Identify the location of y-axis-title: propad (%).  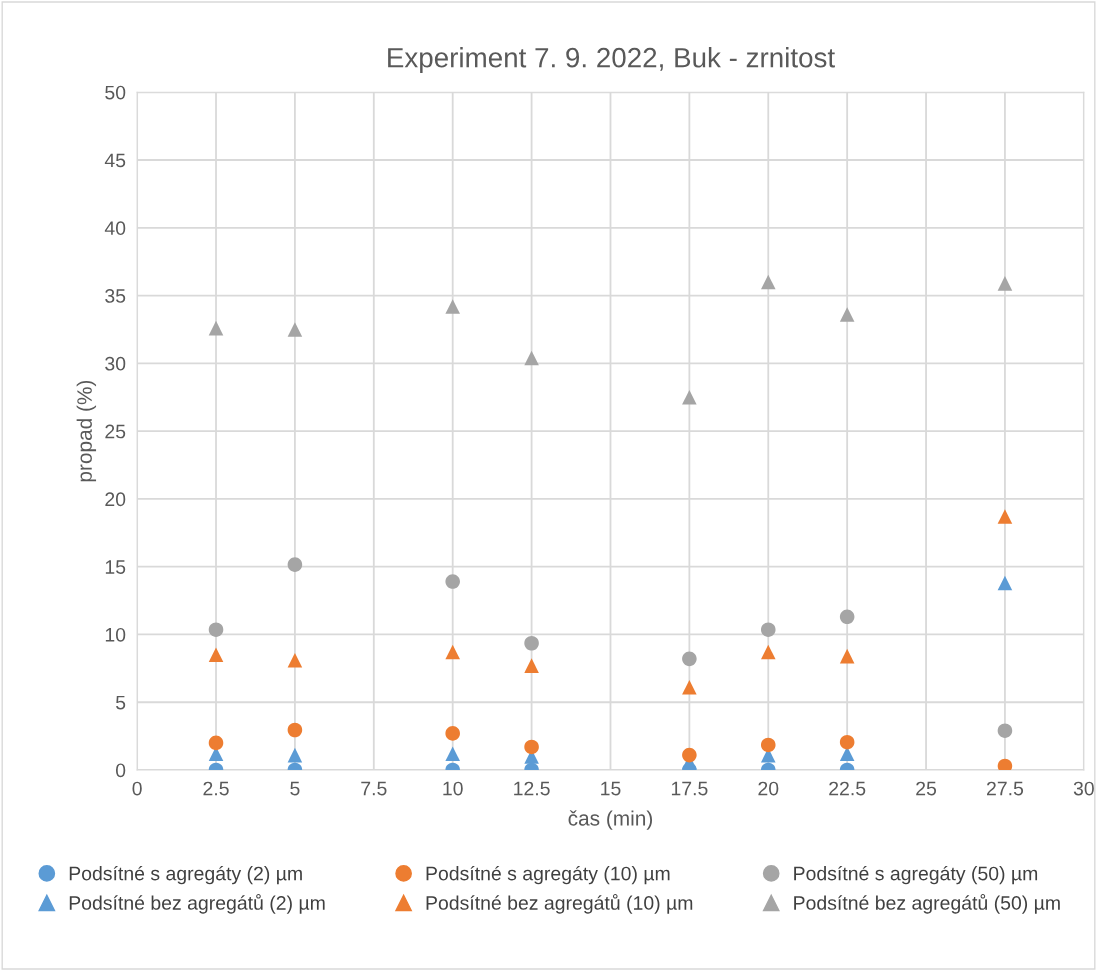
(86, 431).